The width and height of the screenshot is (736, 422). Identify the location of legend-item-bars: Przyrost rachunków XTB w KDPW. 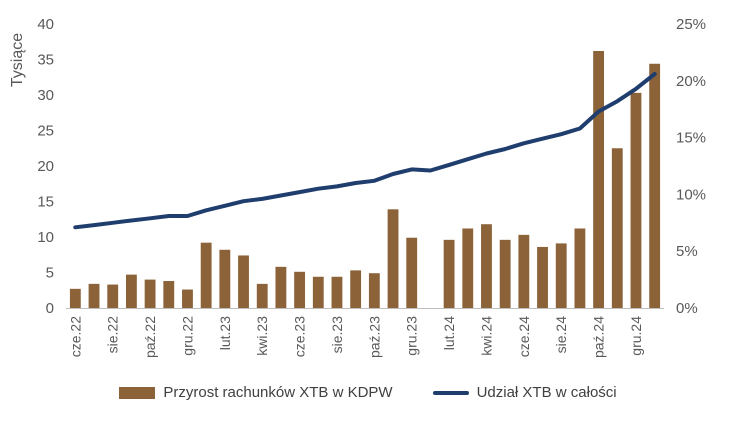
(256, 392).